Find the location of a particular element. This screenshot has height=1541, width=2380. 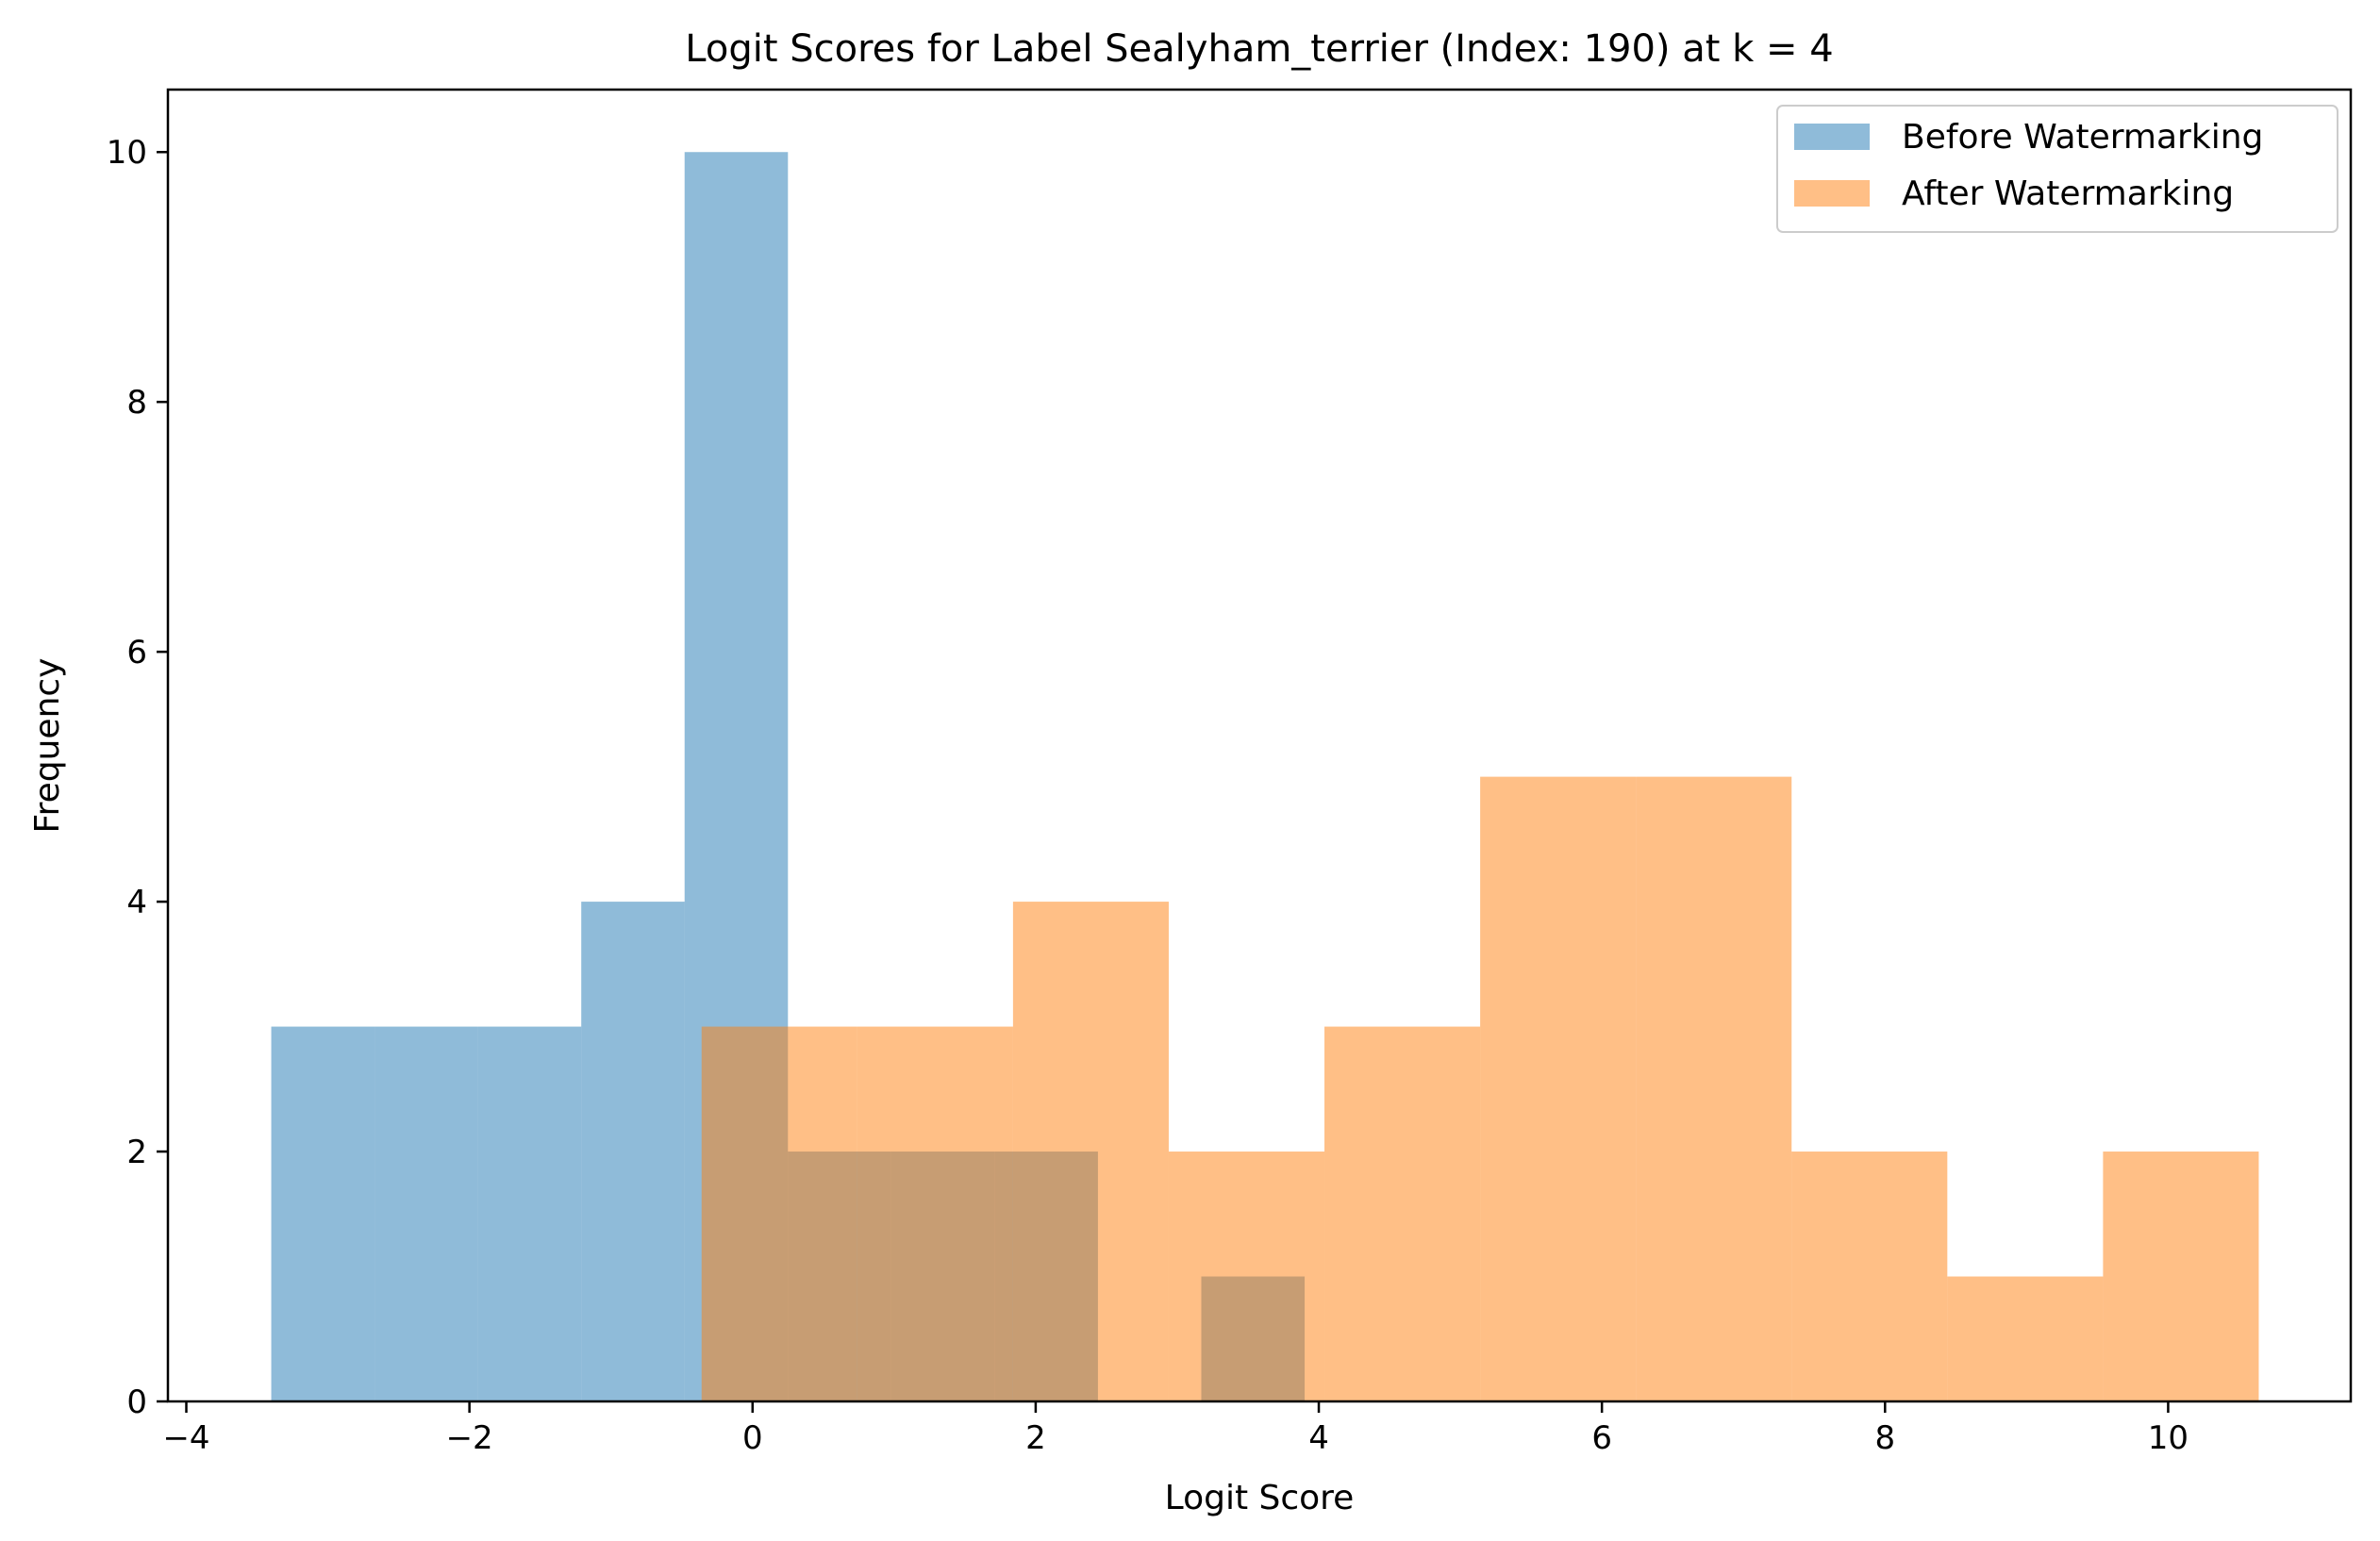

x-tick-label: 8 is located at coordinates (1885, 1438).